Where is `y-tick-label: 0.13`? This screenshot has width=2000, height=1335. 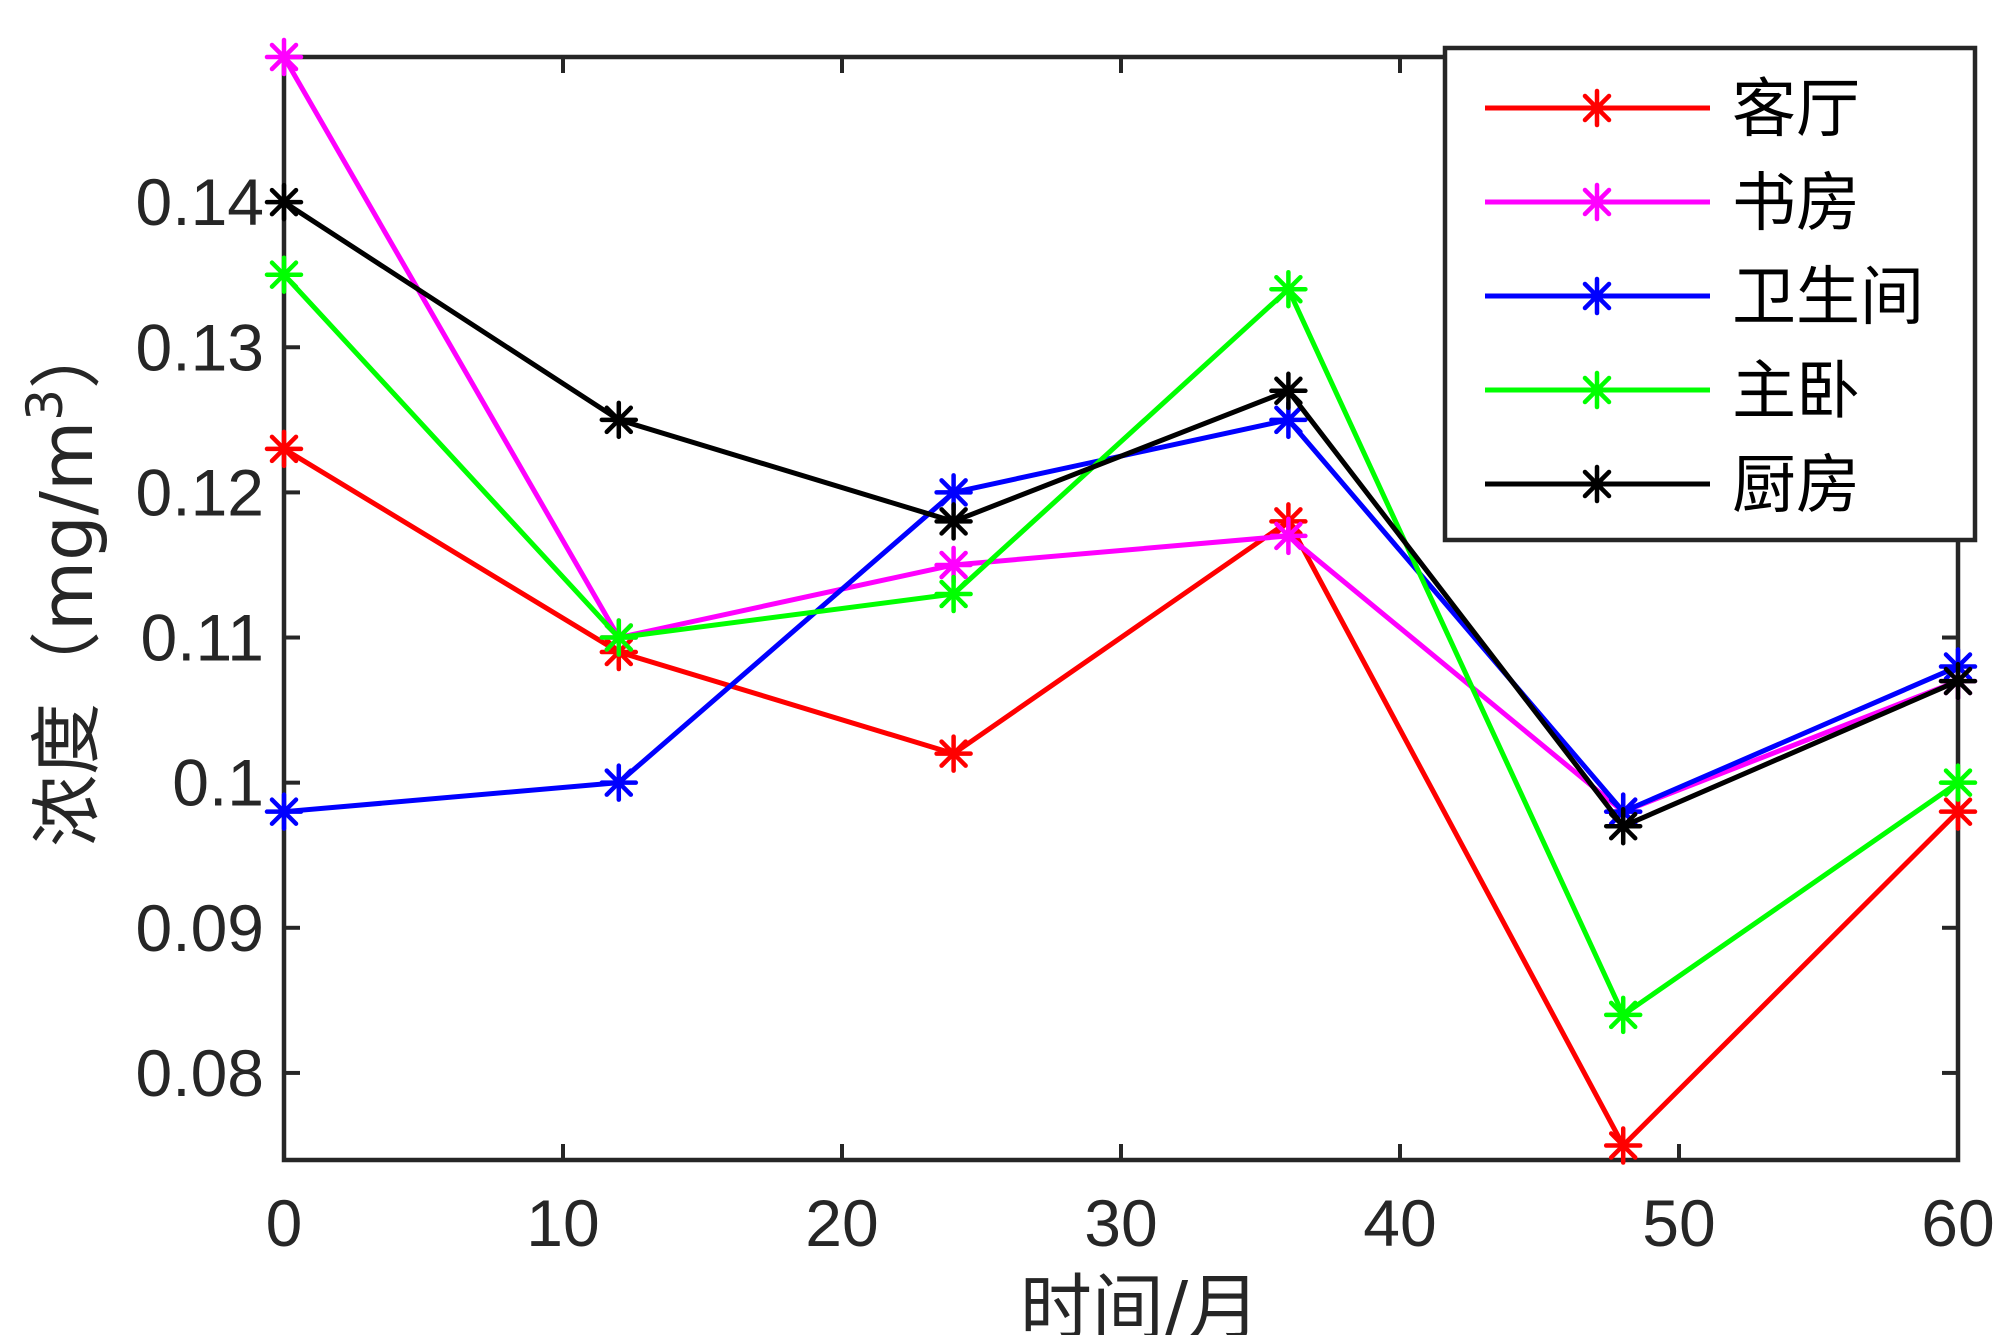 y-tick-label: 0.13 is located at coordinates (200, 347).